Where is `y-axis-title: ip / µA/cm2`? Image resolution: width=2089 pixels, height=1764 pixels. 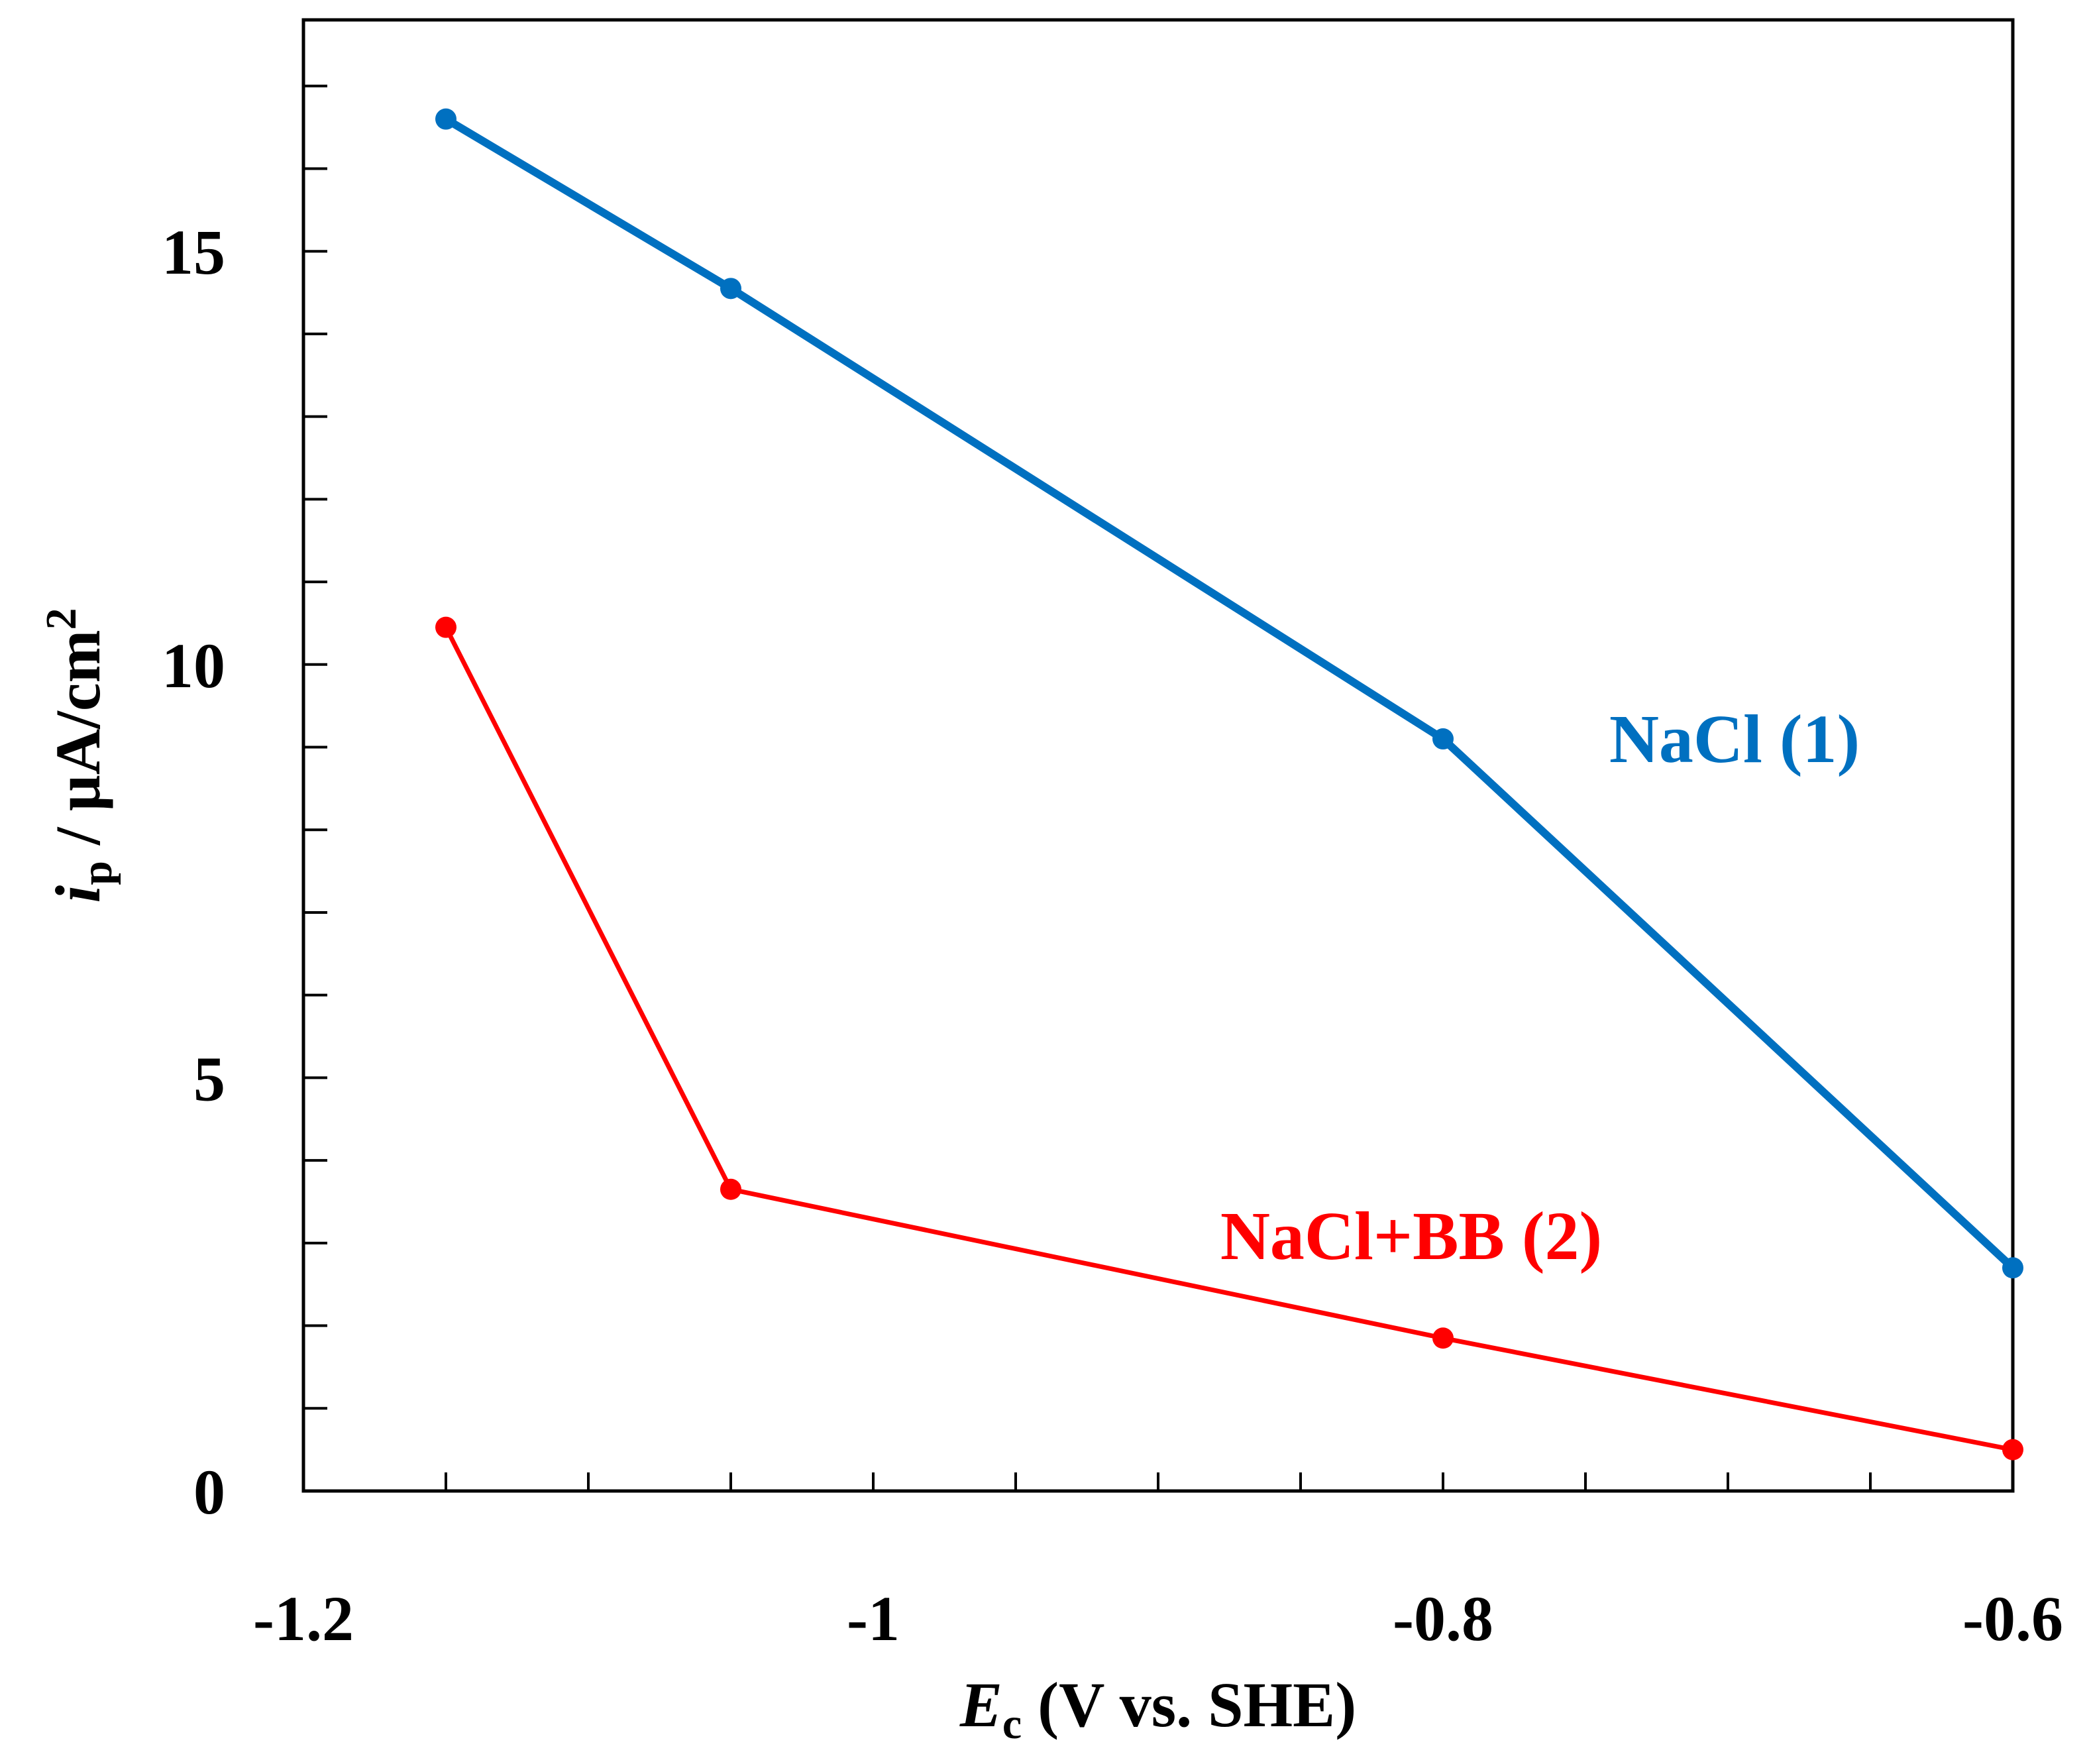
y-axis-title: ip / µA/cm2 is located at coordinates (79, 755).